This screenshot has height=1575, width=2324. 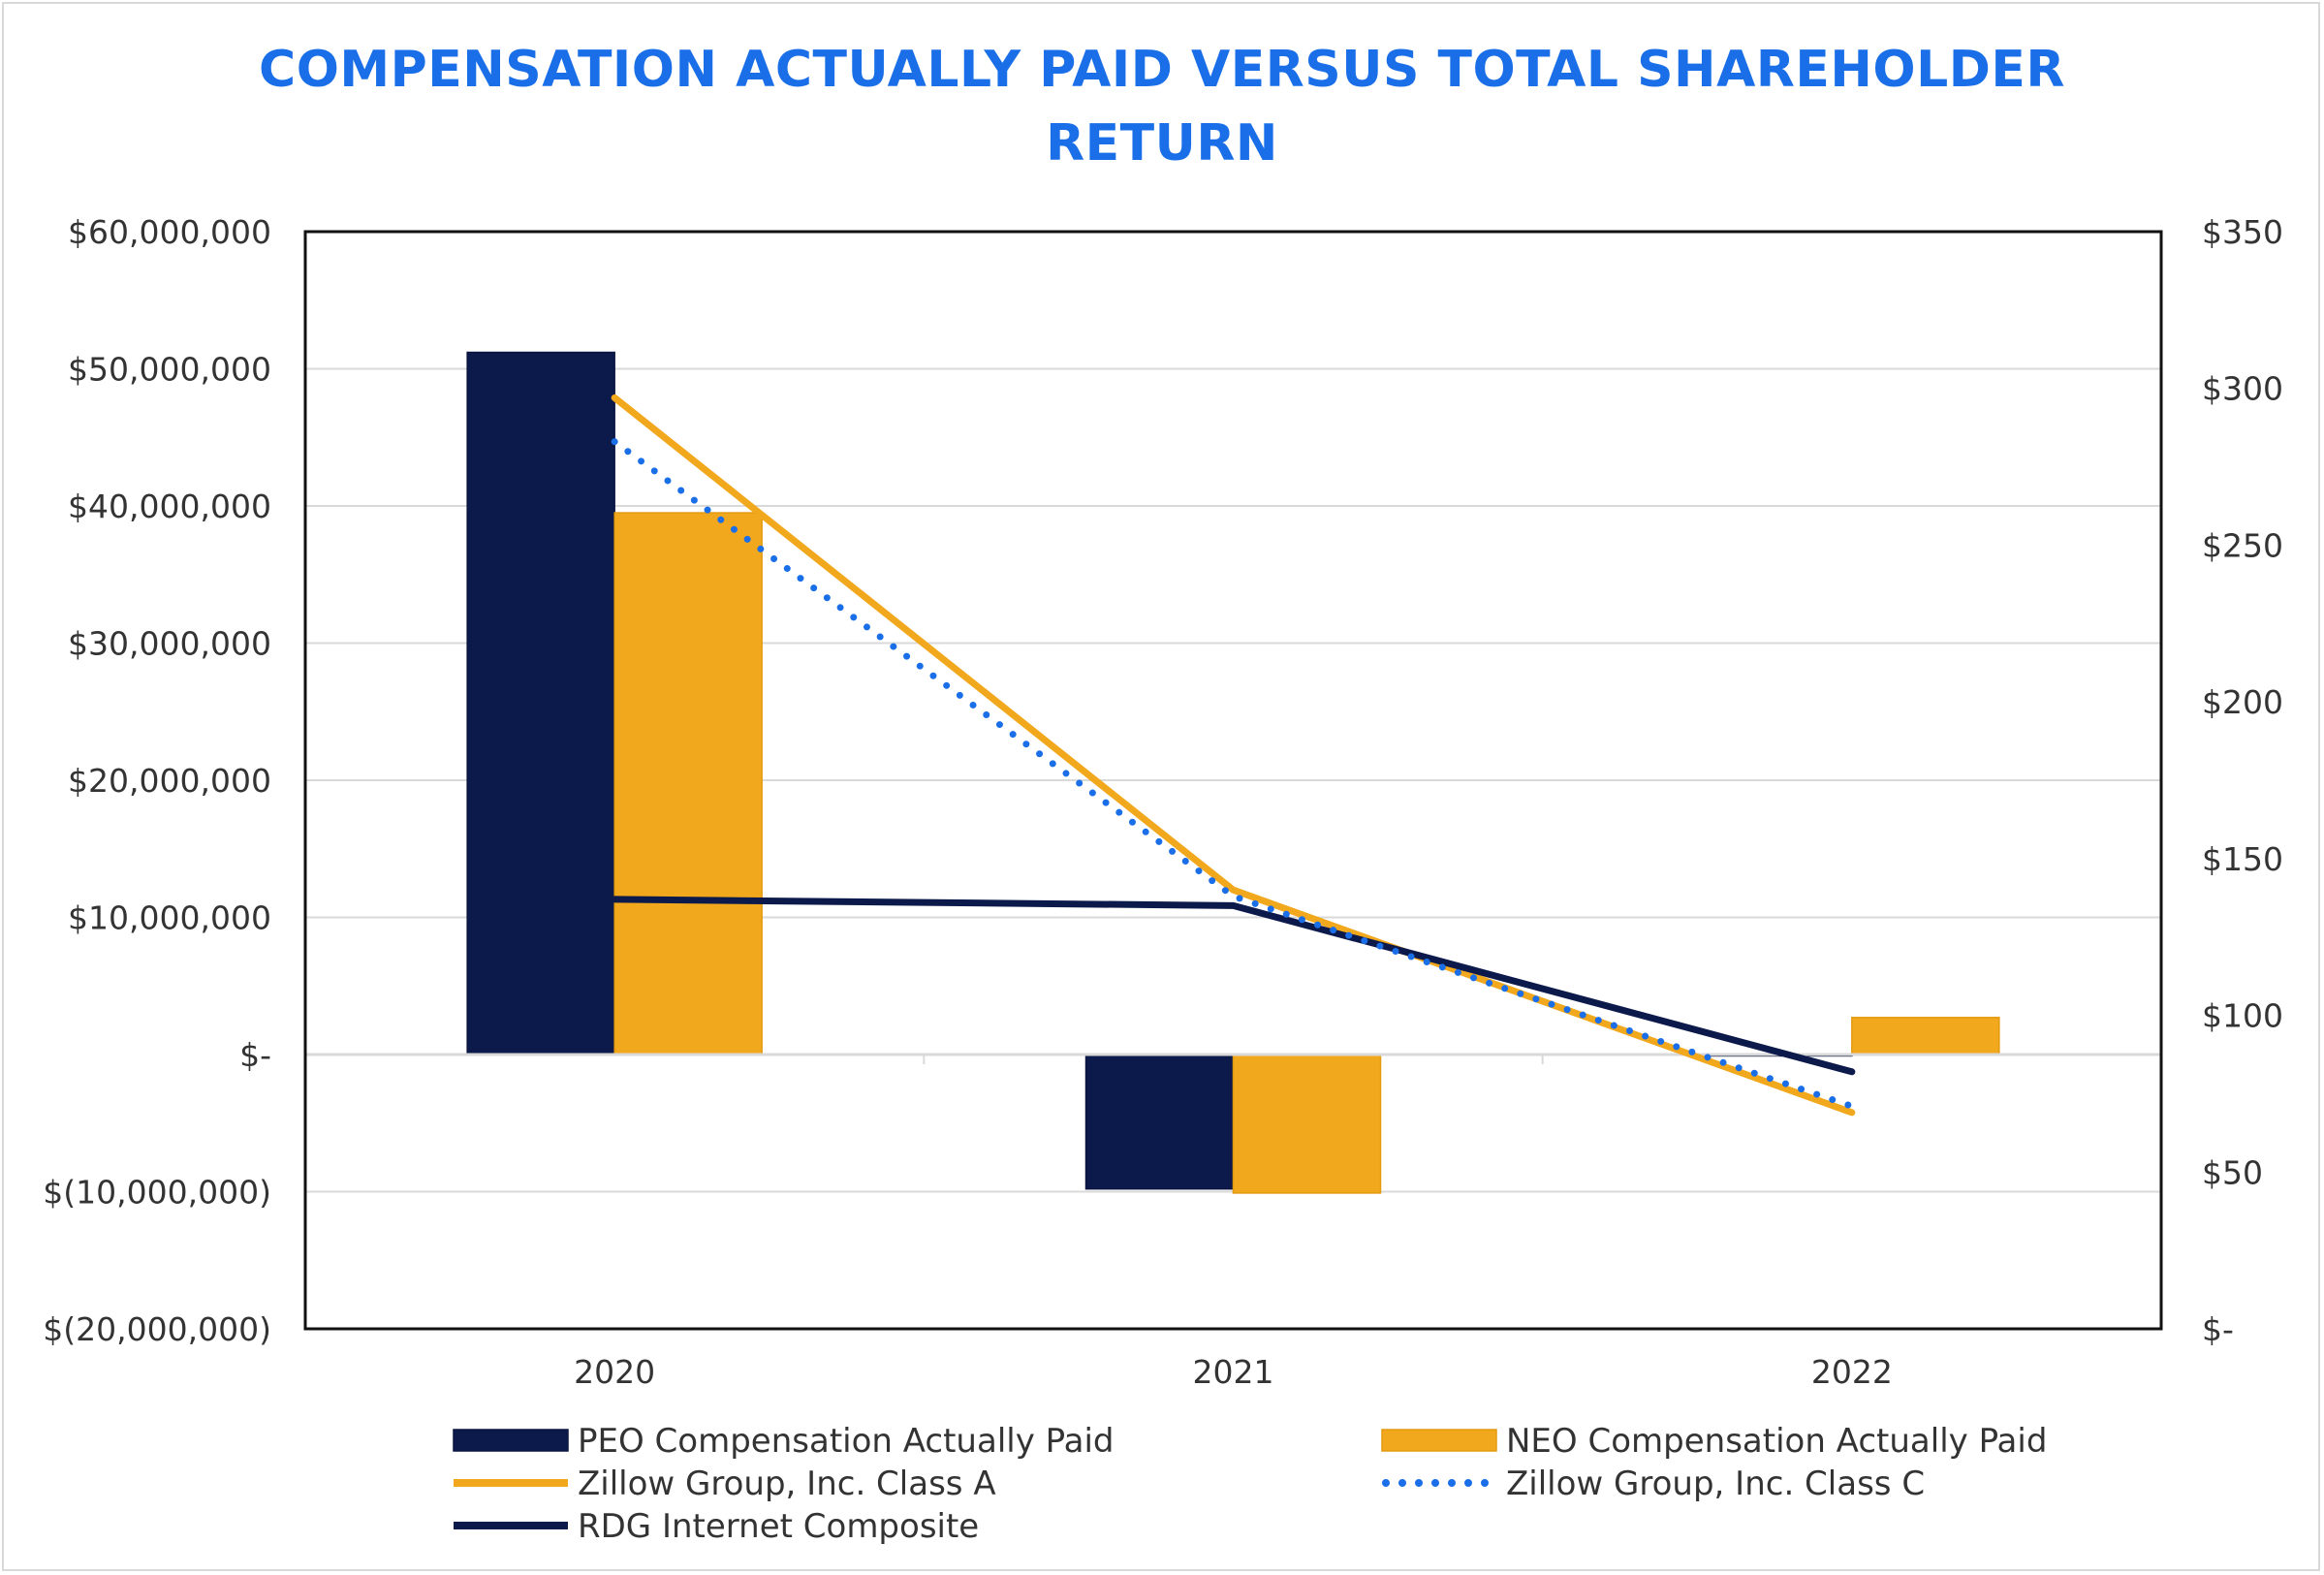 I want to click on x-tick-label: 2022, so click(x=1852, y=1372).